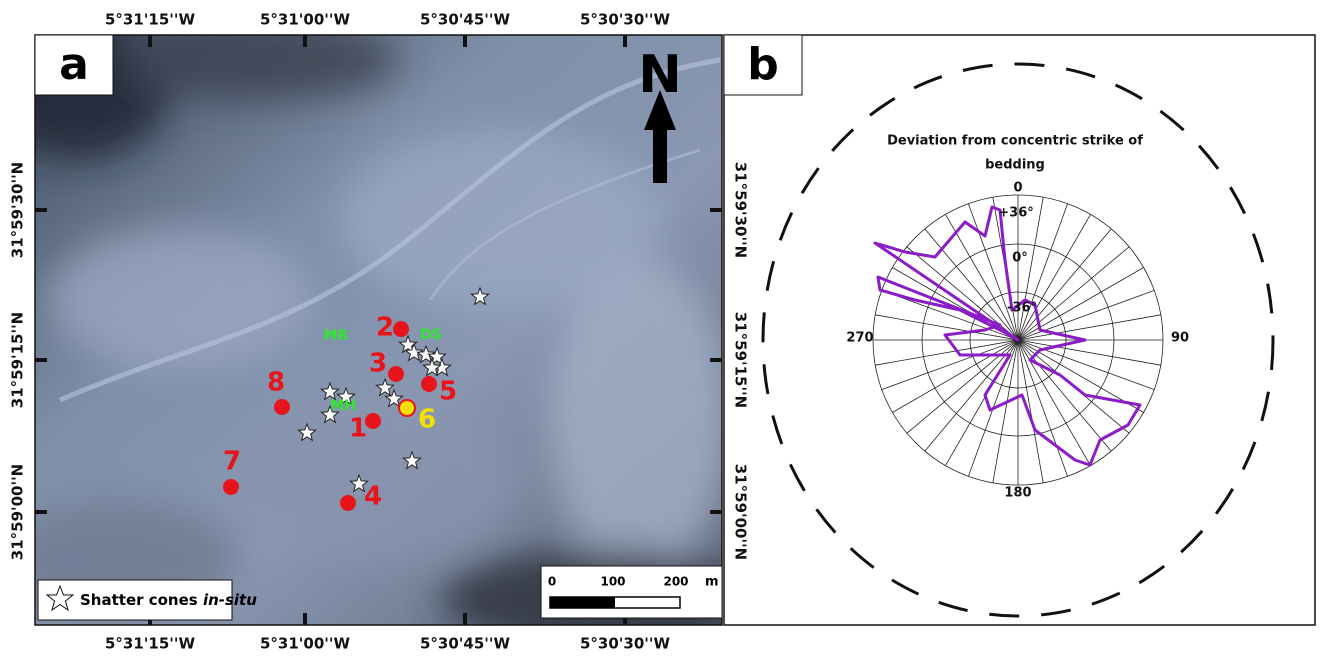 The image size is (1322, 657). I want to click on site-markers: 1 2 3 4 56 7 8 MR DS MH, so click(356, 399).